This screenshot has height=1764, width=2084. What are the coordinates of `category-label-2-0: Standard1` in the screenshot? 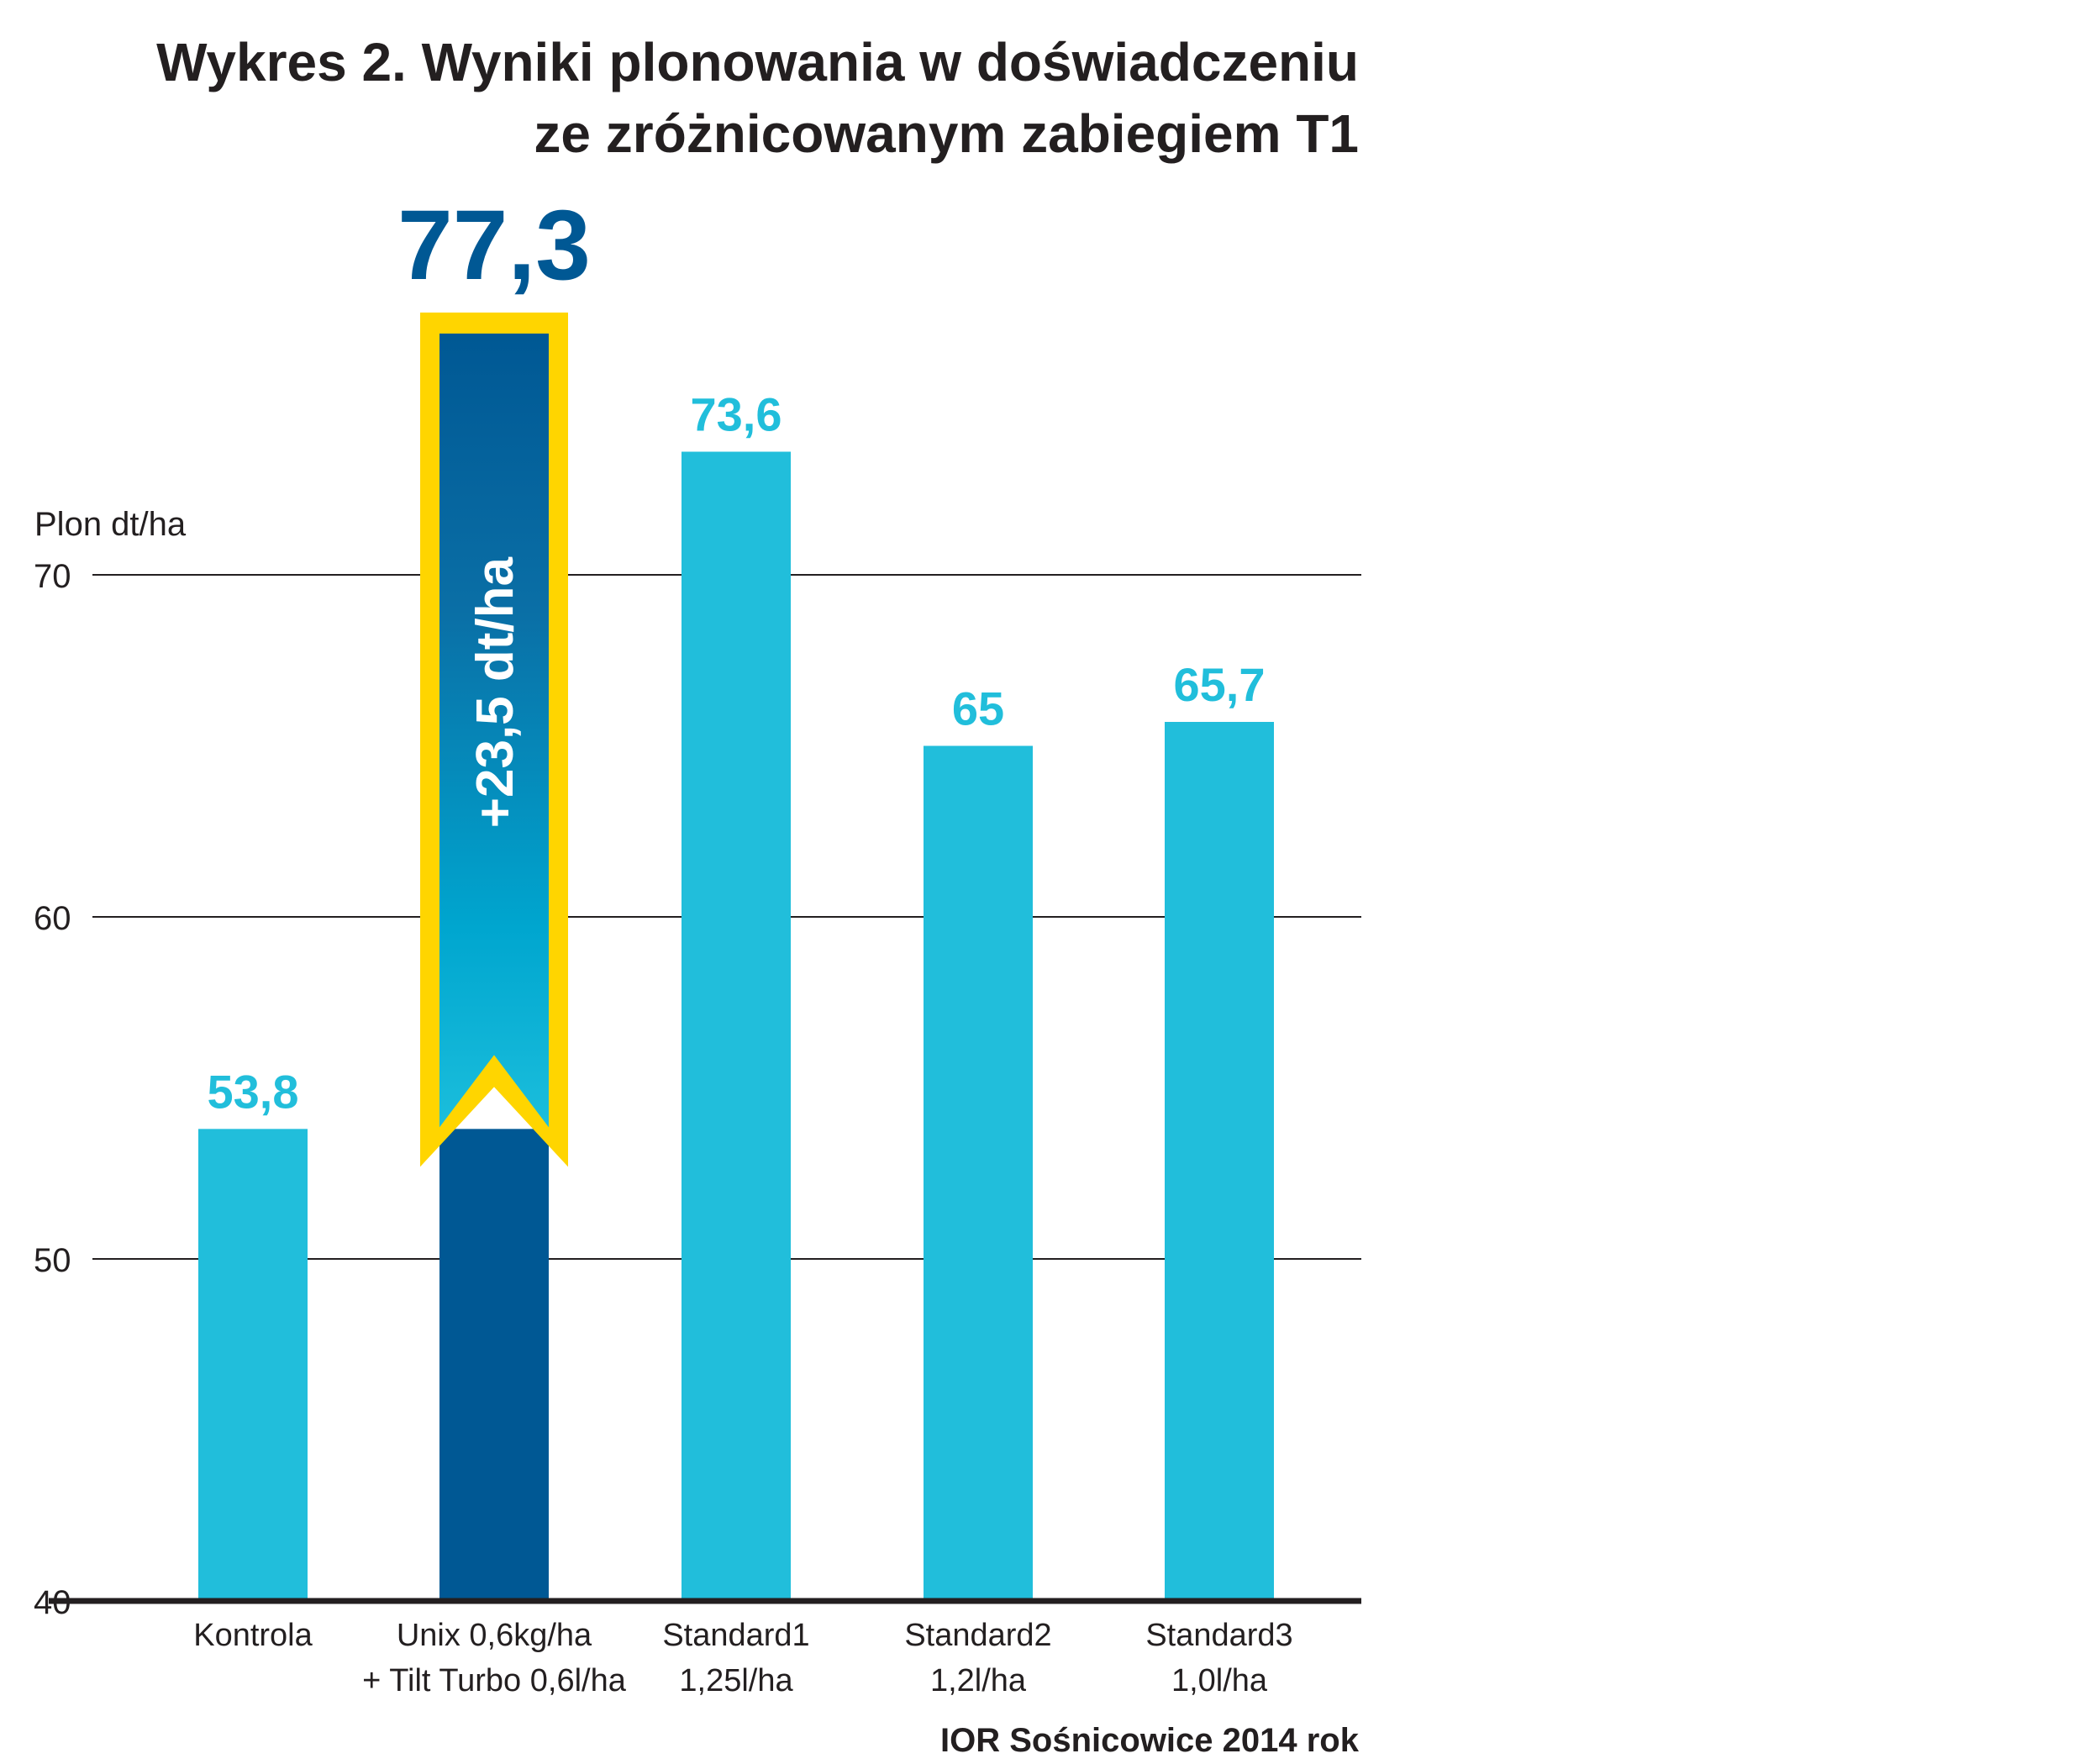 It's located at (735, 1635).